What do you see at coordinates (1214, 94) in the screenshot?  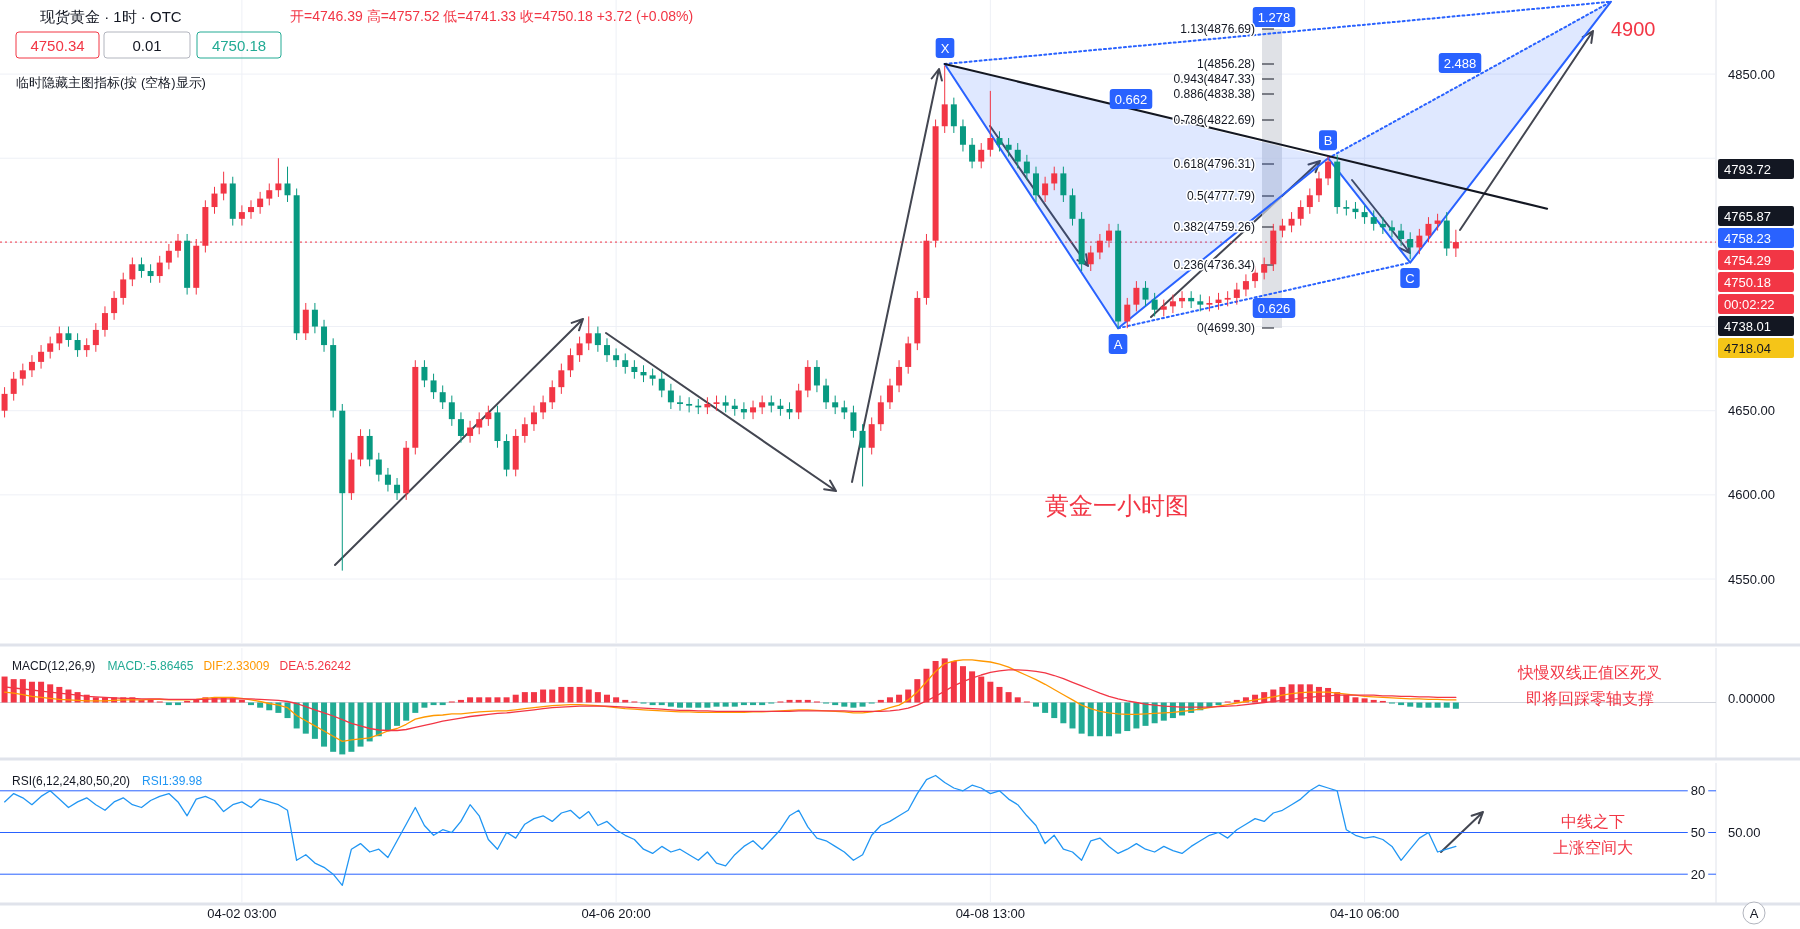 I see `annotation: 0.886(4838.38)` at bounding box center [1214, 94].